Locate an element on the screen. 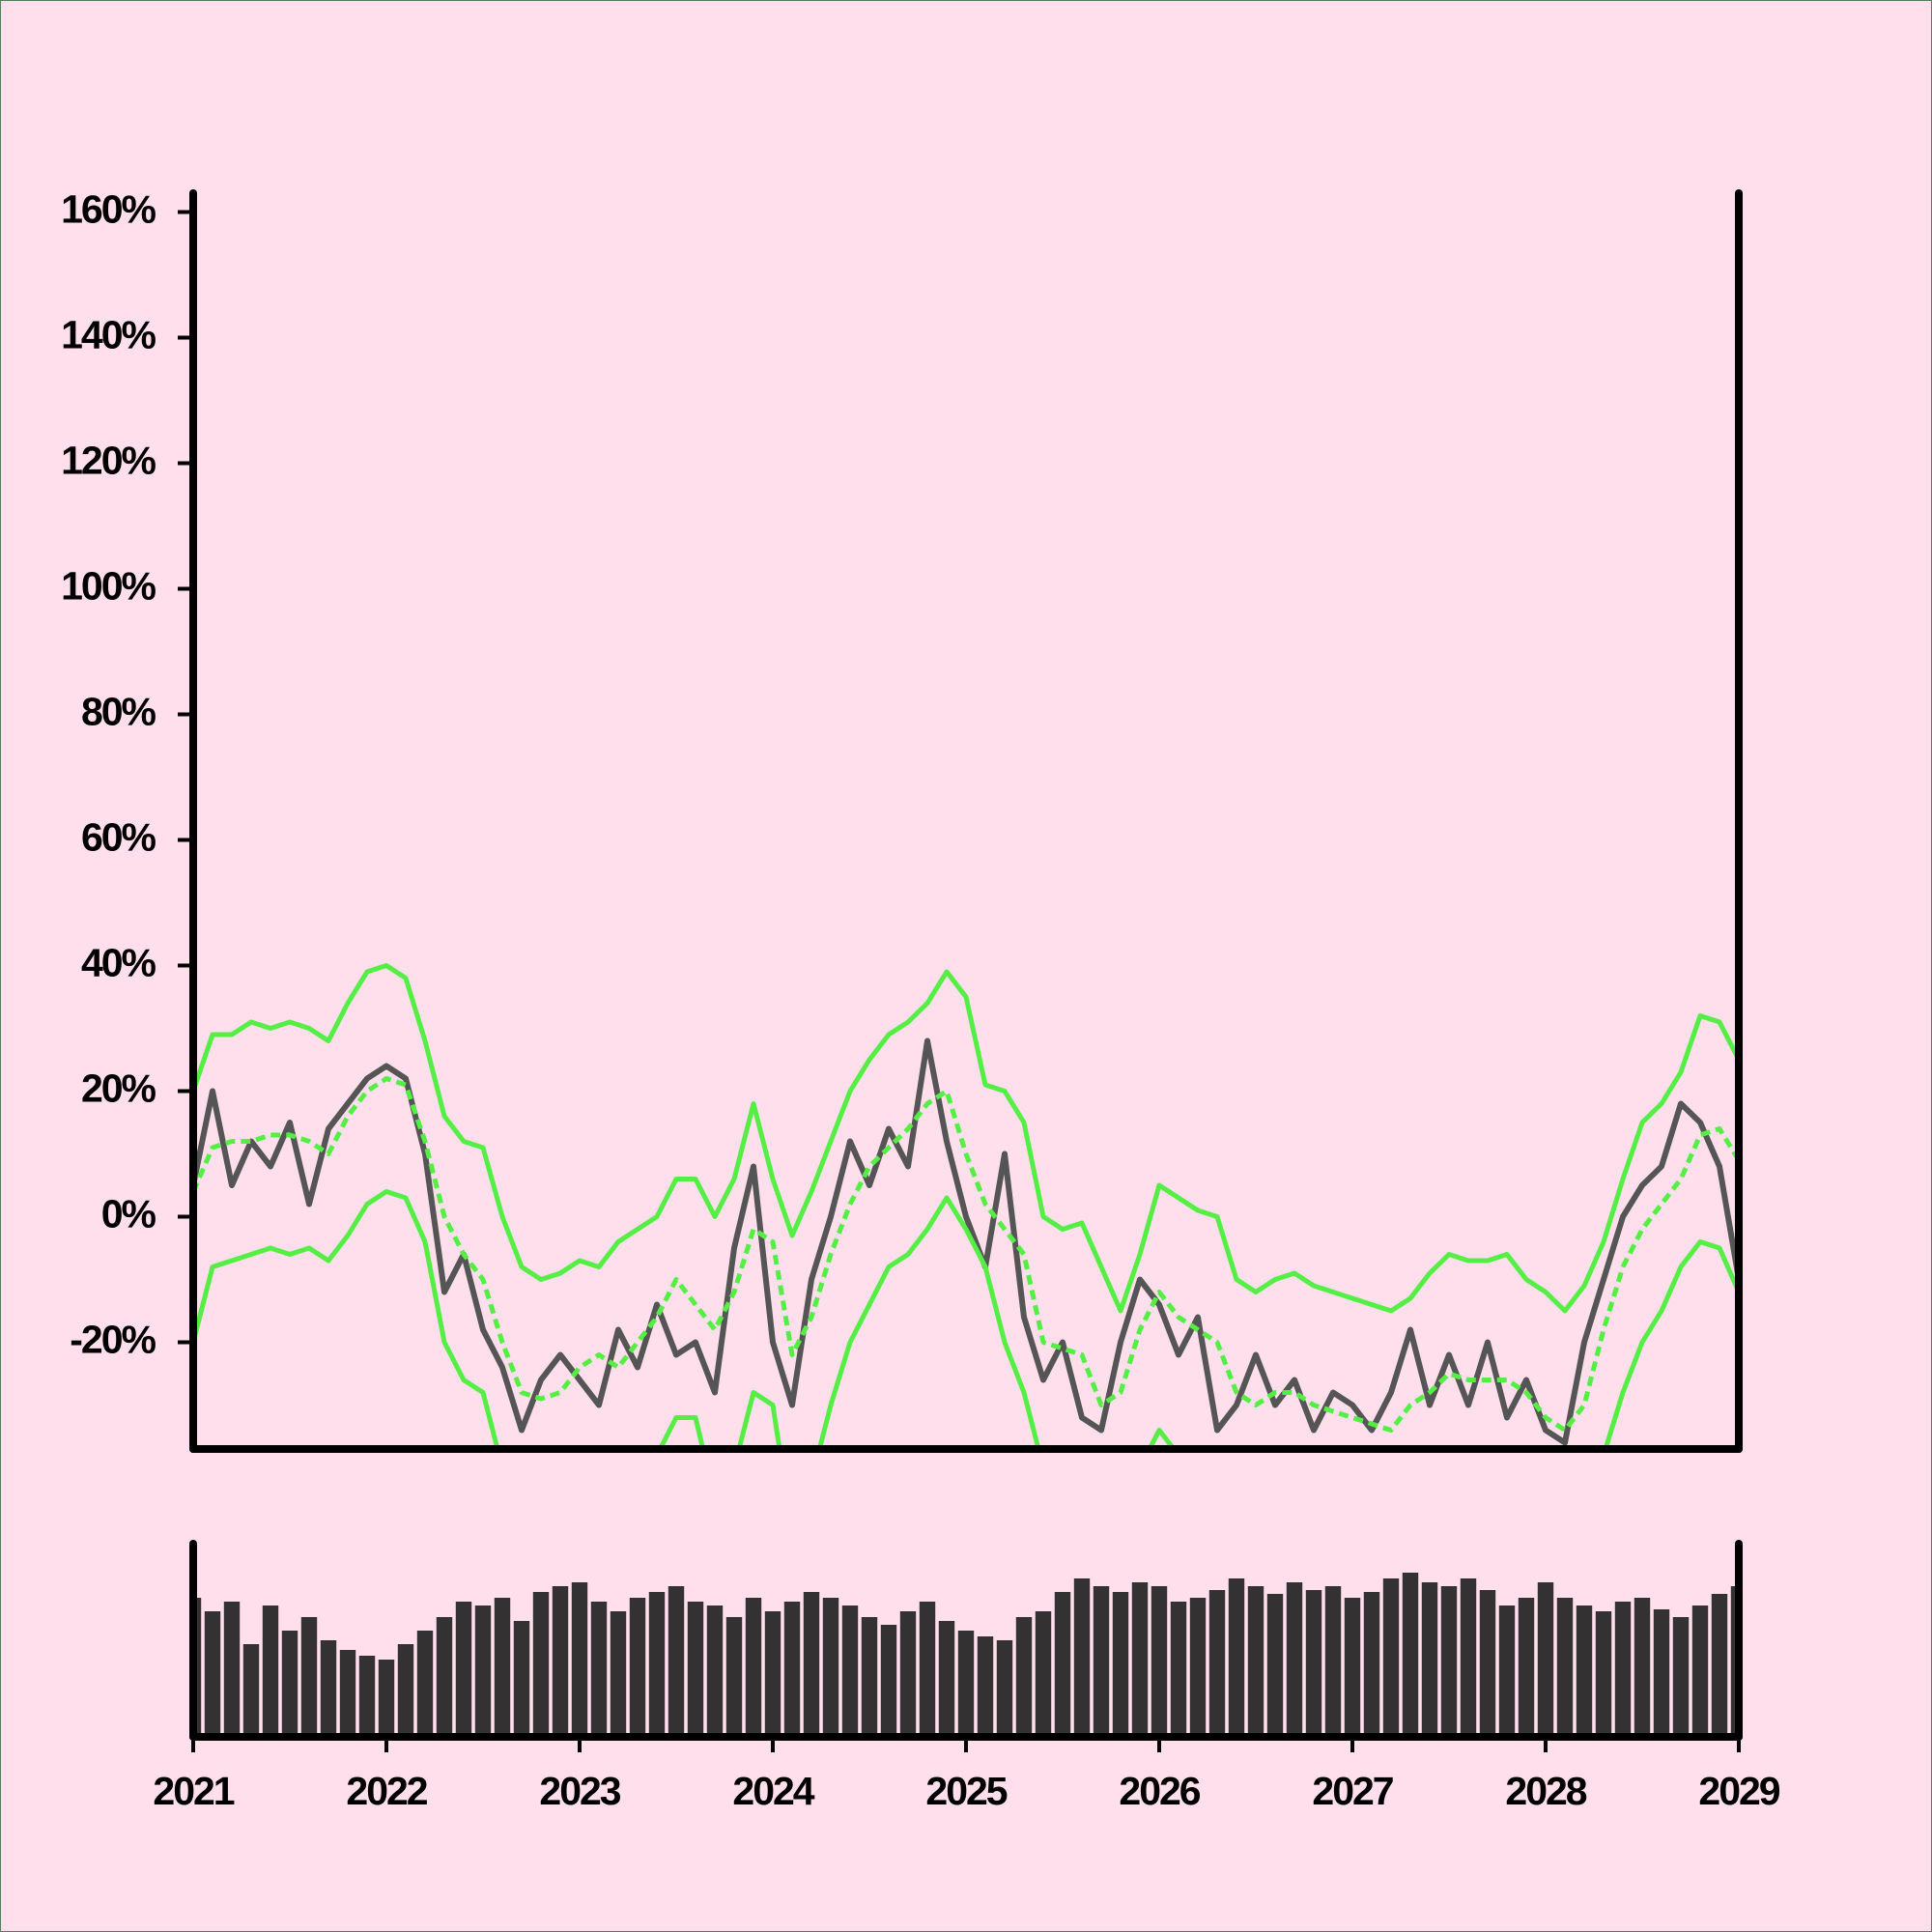 The image size is (1932, 1932). y-tick-label: 40% is located at coordinates (118, 962).